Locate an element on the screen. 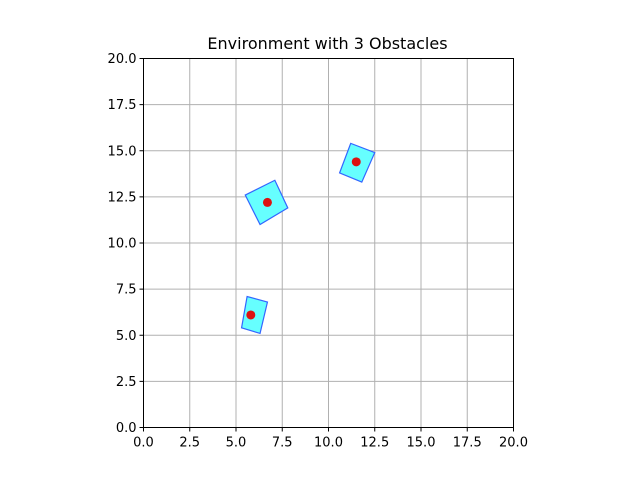  obstacle-1-center is located at coordinates (251, 315).